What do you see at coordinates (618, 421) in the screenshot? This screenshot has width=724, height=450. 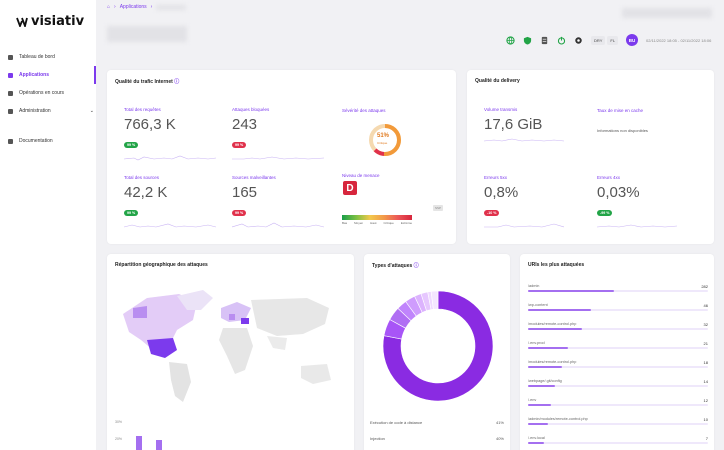 I see `uri-row: /admin/modules/remote-control.php 10` at bounding box center [618, 421].